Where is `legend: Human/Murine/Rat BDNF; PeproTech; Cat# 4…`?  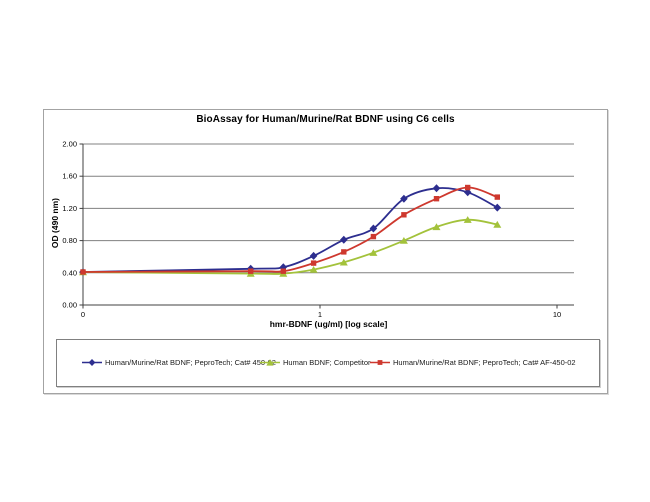 legend: Human/Murine/Rat BDNF; PeproTech; Cat# 4… is located at coordinates (328, 363).